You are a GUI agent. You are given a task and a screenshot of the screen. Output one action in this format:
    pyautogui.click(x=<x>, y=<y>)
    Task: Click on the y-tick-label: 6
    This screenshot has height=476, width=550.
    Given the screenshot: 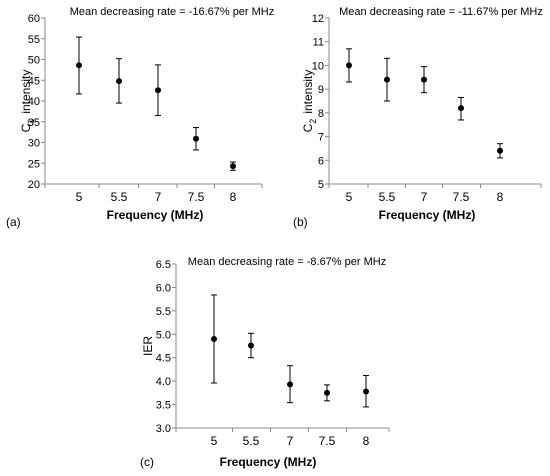 What is the action you would take?
    pyautogui.click(x=321, y=161)
    